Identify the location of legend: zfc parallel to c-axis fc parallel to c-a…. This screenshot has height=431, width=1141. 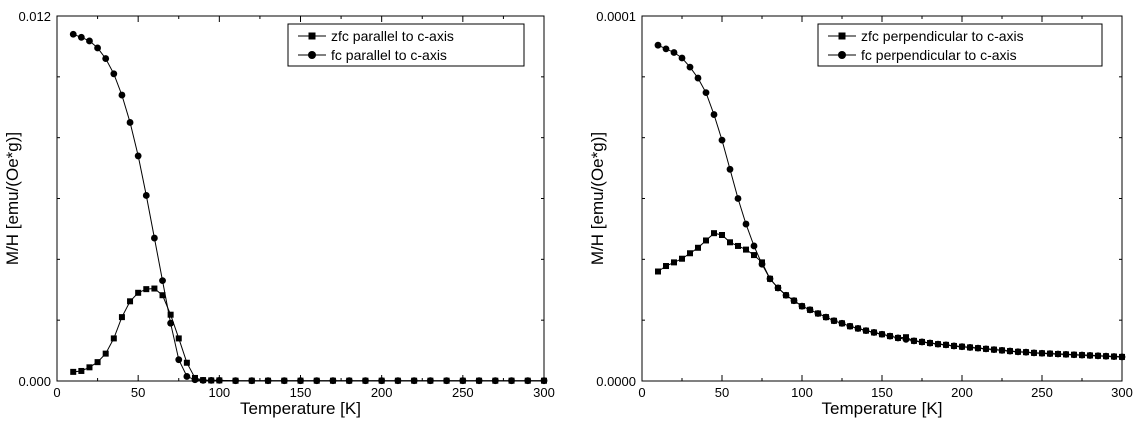
(406, 45).